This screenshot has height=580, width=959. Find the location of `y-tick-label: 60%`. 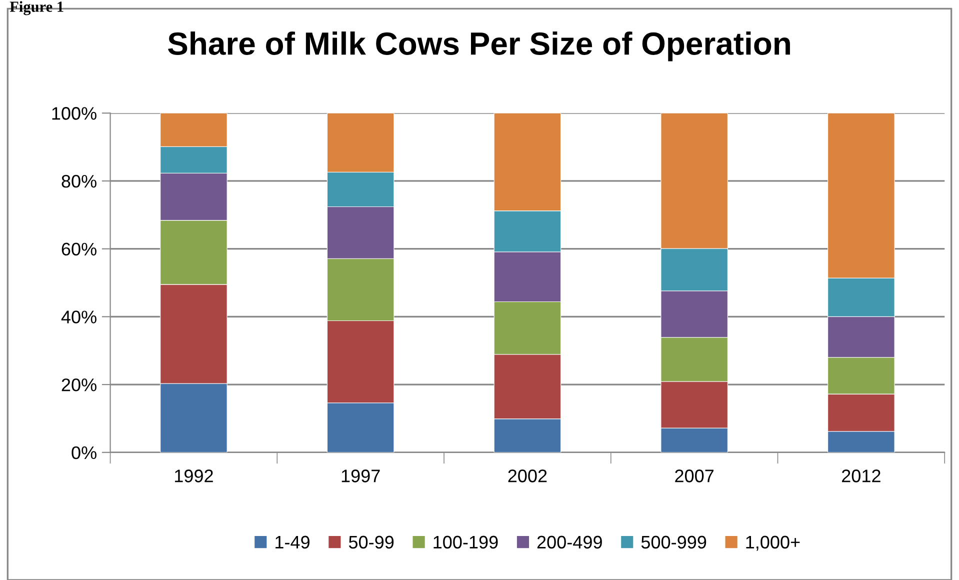

y-tick-label: 60% is located at coordinates (79, 249).